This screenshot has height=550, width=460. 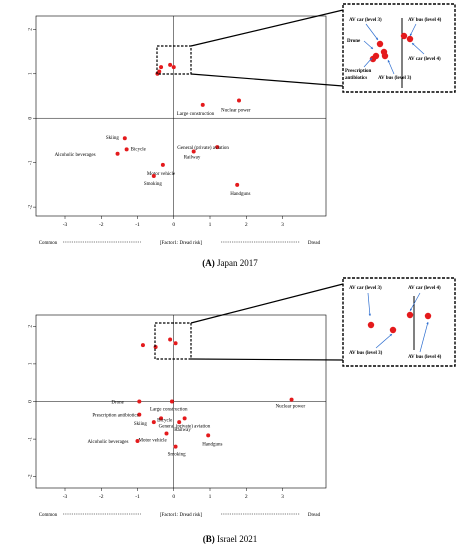 What do you see at coordinates (208, 263) in the screenshot?
I see `caption-a-letter: (A)` at bounding box center [208, 263].